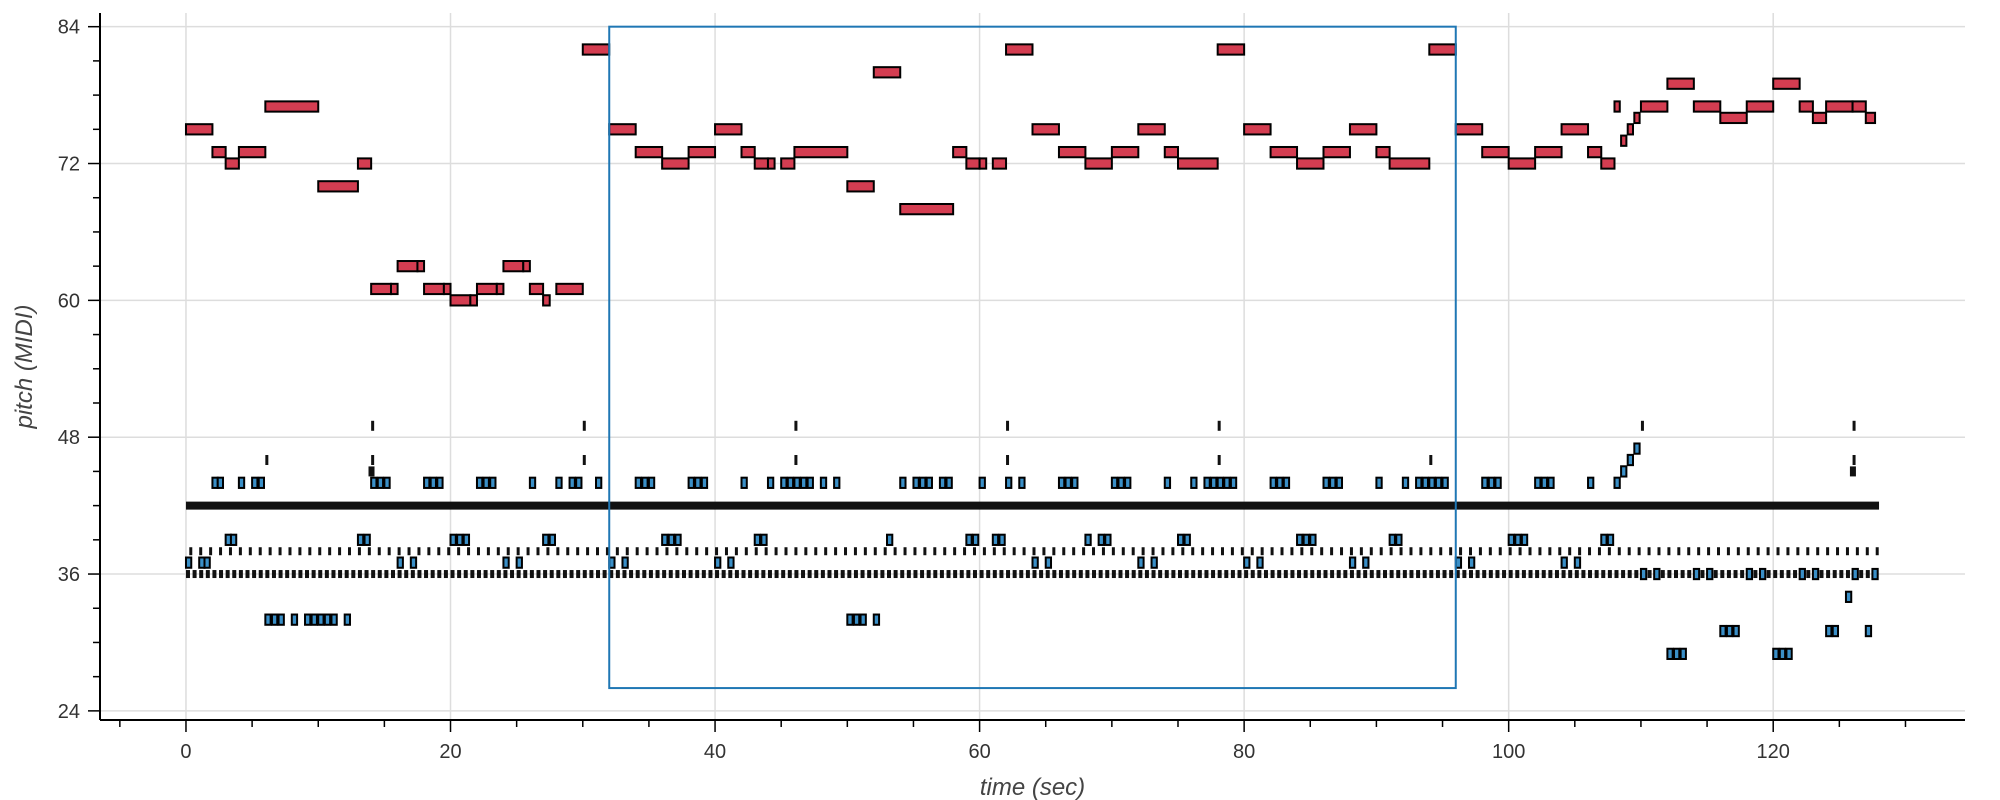 Image resolution: width=2000 pixels, height=800 pixels. I want to click on x-tick-label: 40, so click(715, 752).